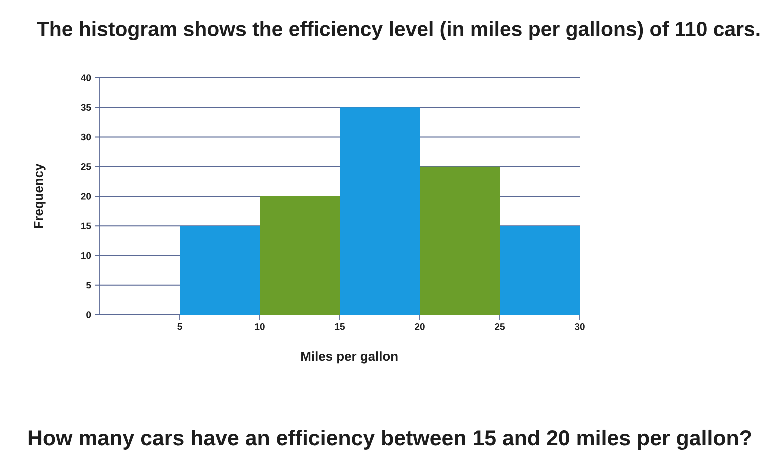 This screenshot has width=776, height=471. What do you see at coordinates (87, 256) in the screenshot?
I see `y-tick-label: 10` at bounding box center [87, 256].